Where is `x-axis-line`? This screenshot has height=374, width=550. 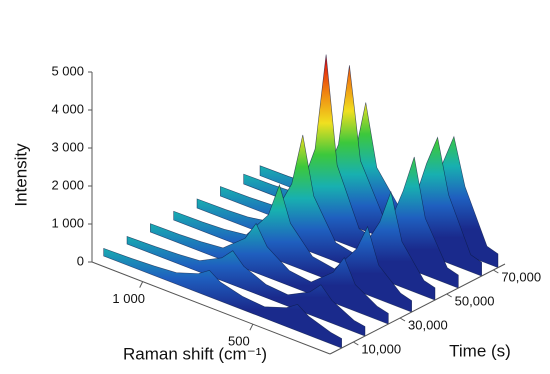 x-axis-line is located at coordinates (211, 308).